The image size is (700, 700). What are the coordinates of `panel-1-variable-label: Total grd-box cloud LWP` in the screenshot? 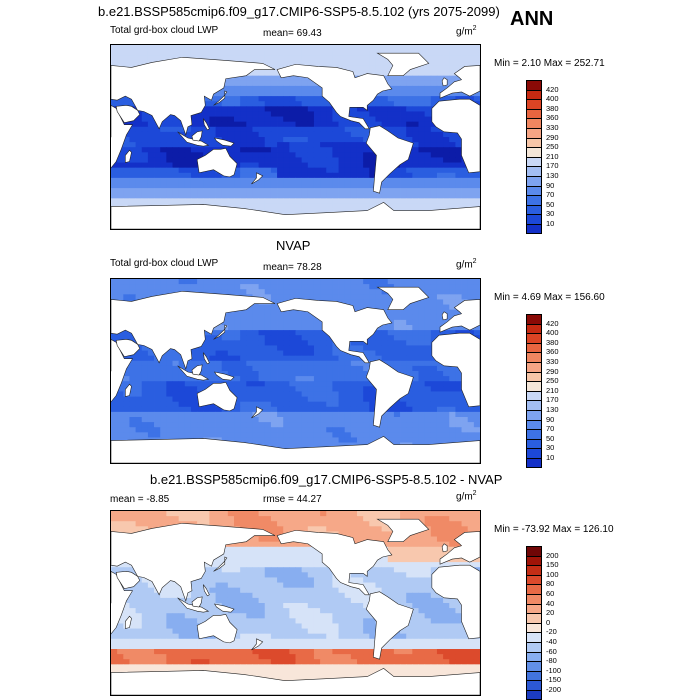 It's located at (164, 30).